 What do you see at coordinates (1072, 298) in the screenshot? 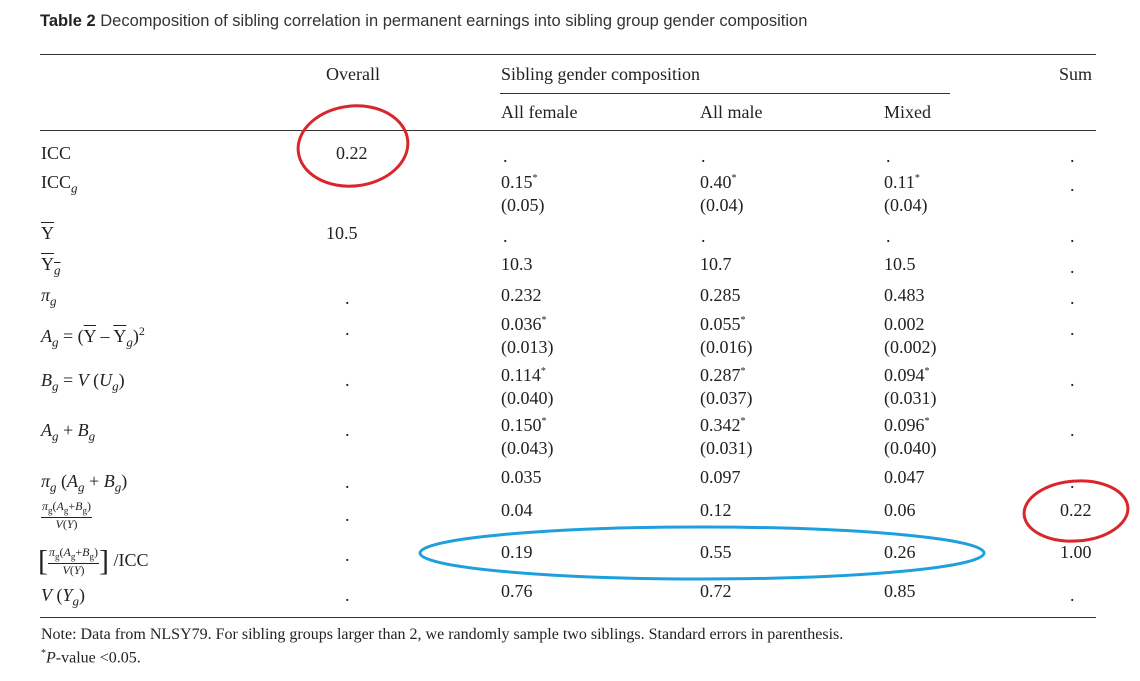
I see `pig-sum: .` at bounding box center [1072, 298].